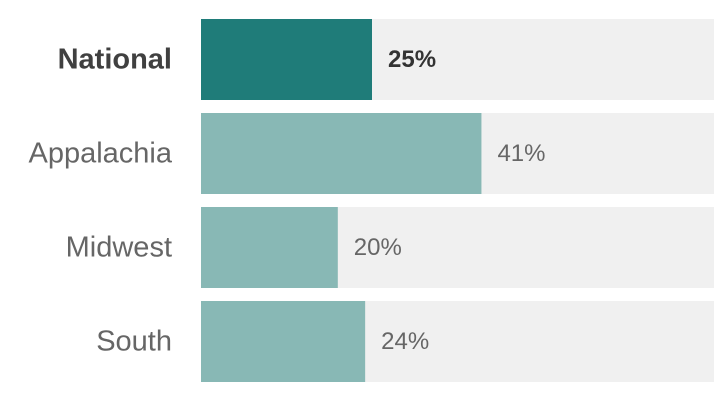 The width and height of the screenshot is (714, 401). What do you see at coordinates (521, 153) in the screenshot?
I see `value-label-appalachia: 41%` at bounding box center [521, 153].